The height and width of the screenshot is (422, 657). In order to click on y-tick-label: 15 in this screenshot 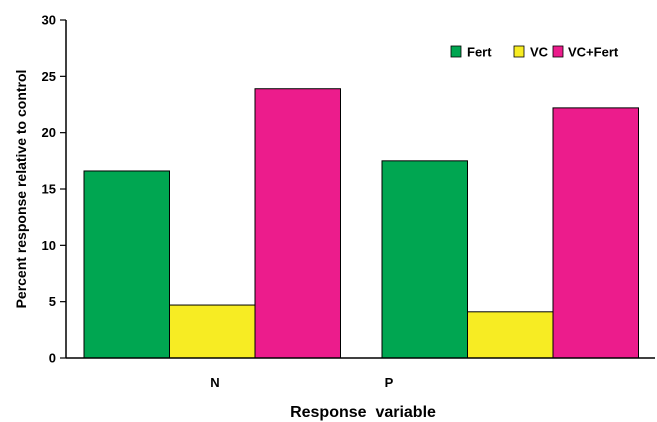, I will do `click(49, 189)`.